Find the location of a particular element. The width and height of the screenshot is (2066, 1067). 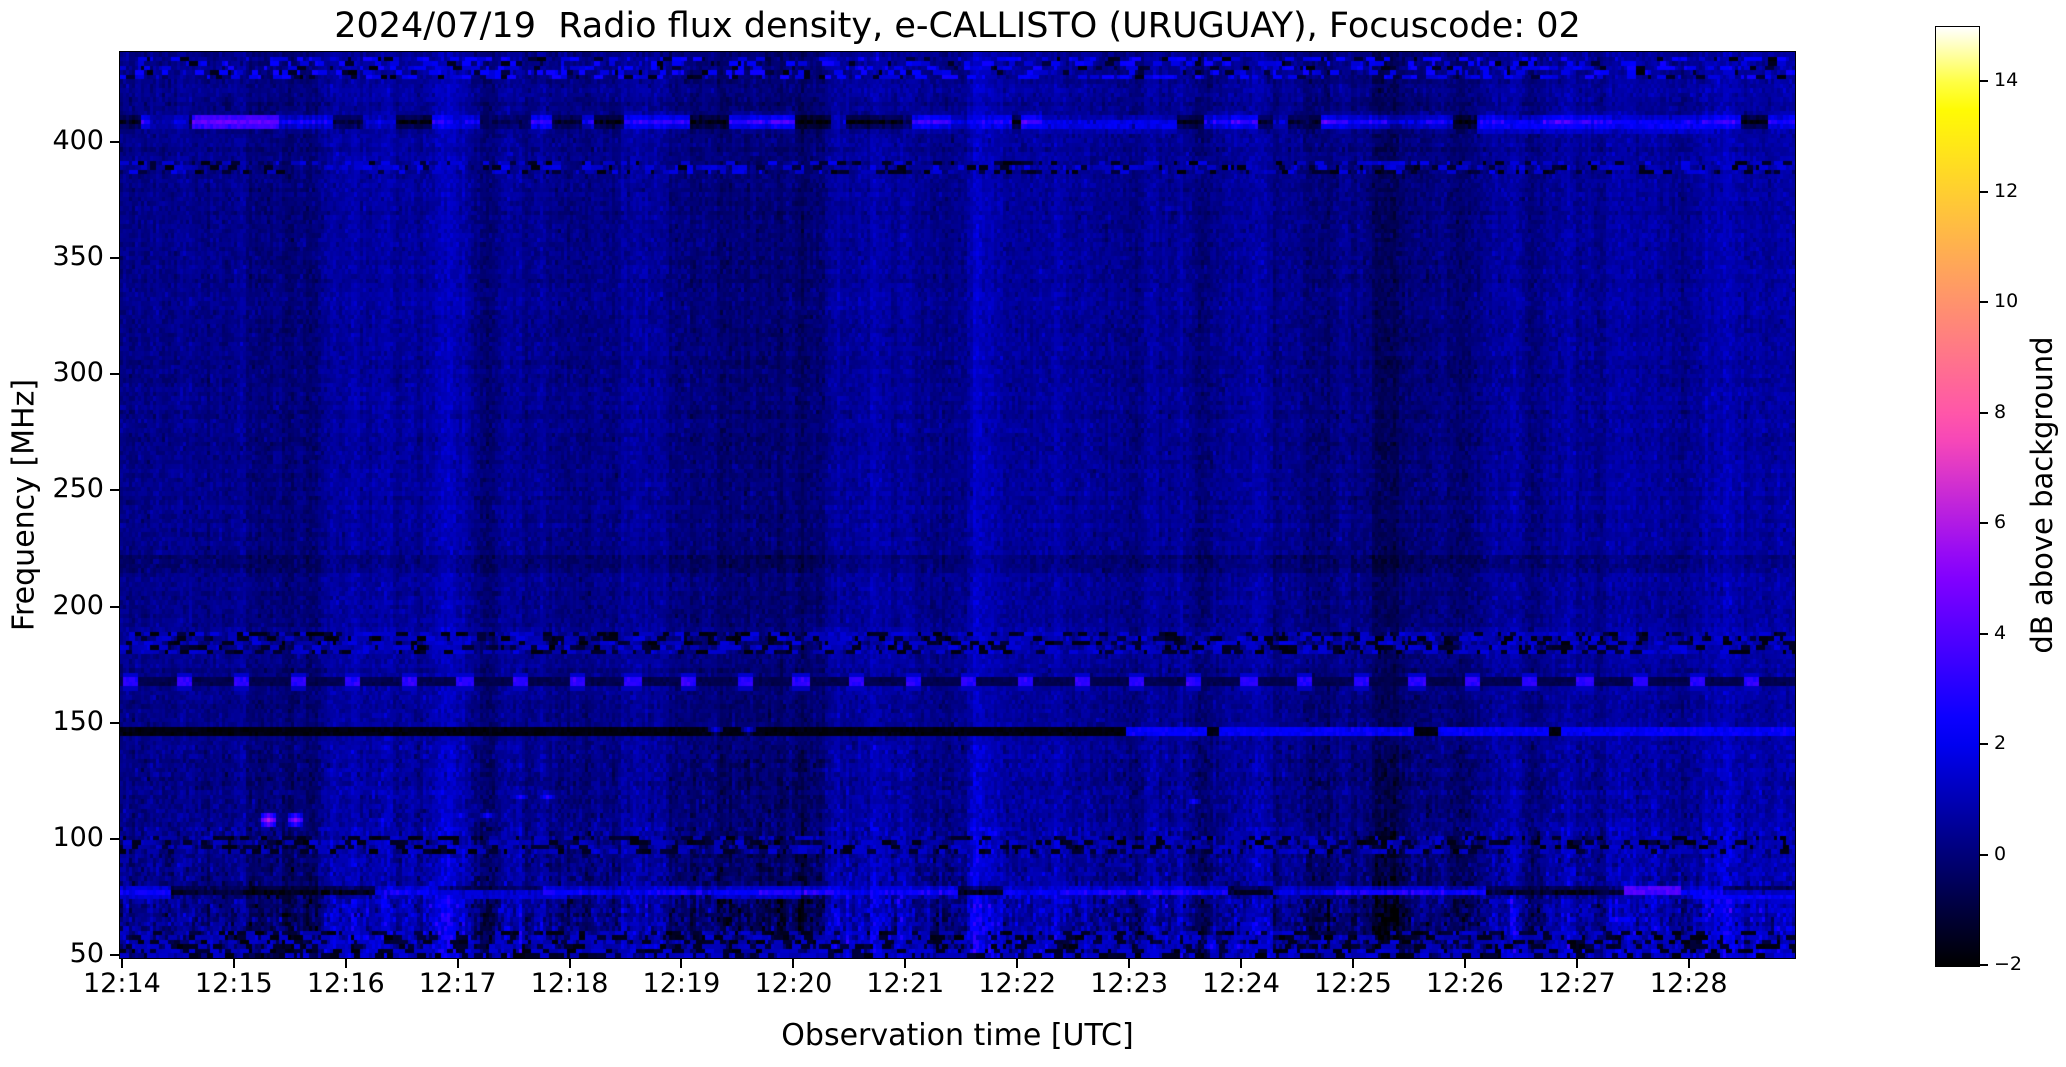

colorbar-tick-label: 14 is located at coordinates (2006, 80).